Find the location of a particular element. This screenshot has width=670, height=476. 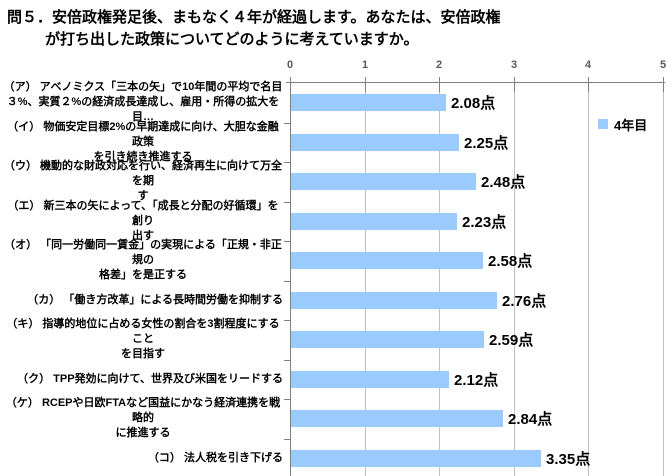

category-label-text: （ク） TPP発効に向けて、世界及び米国をリードする is located at coordinates (150, 378).